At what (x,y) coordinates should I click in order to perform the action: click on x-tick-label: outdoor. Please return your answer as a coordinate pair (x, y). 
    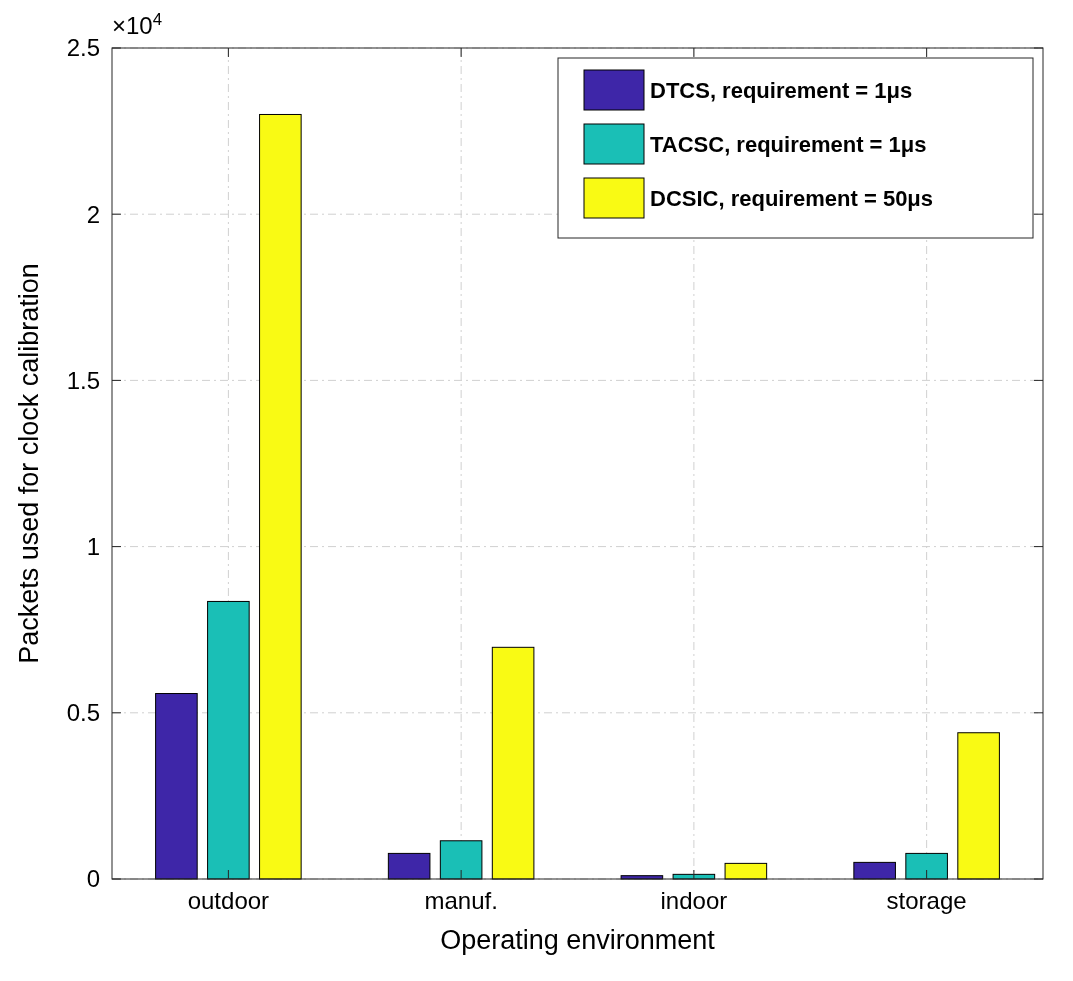
    Looking at the image, I should click on (228, 900).